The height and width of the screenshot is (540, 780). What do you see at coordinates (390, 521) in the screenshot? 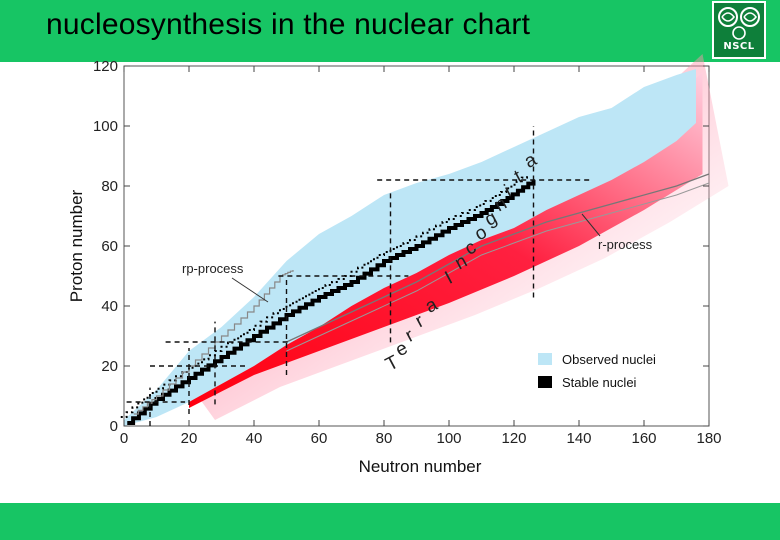
I see `footer-bar` at bounding box center [390, 521].